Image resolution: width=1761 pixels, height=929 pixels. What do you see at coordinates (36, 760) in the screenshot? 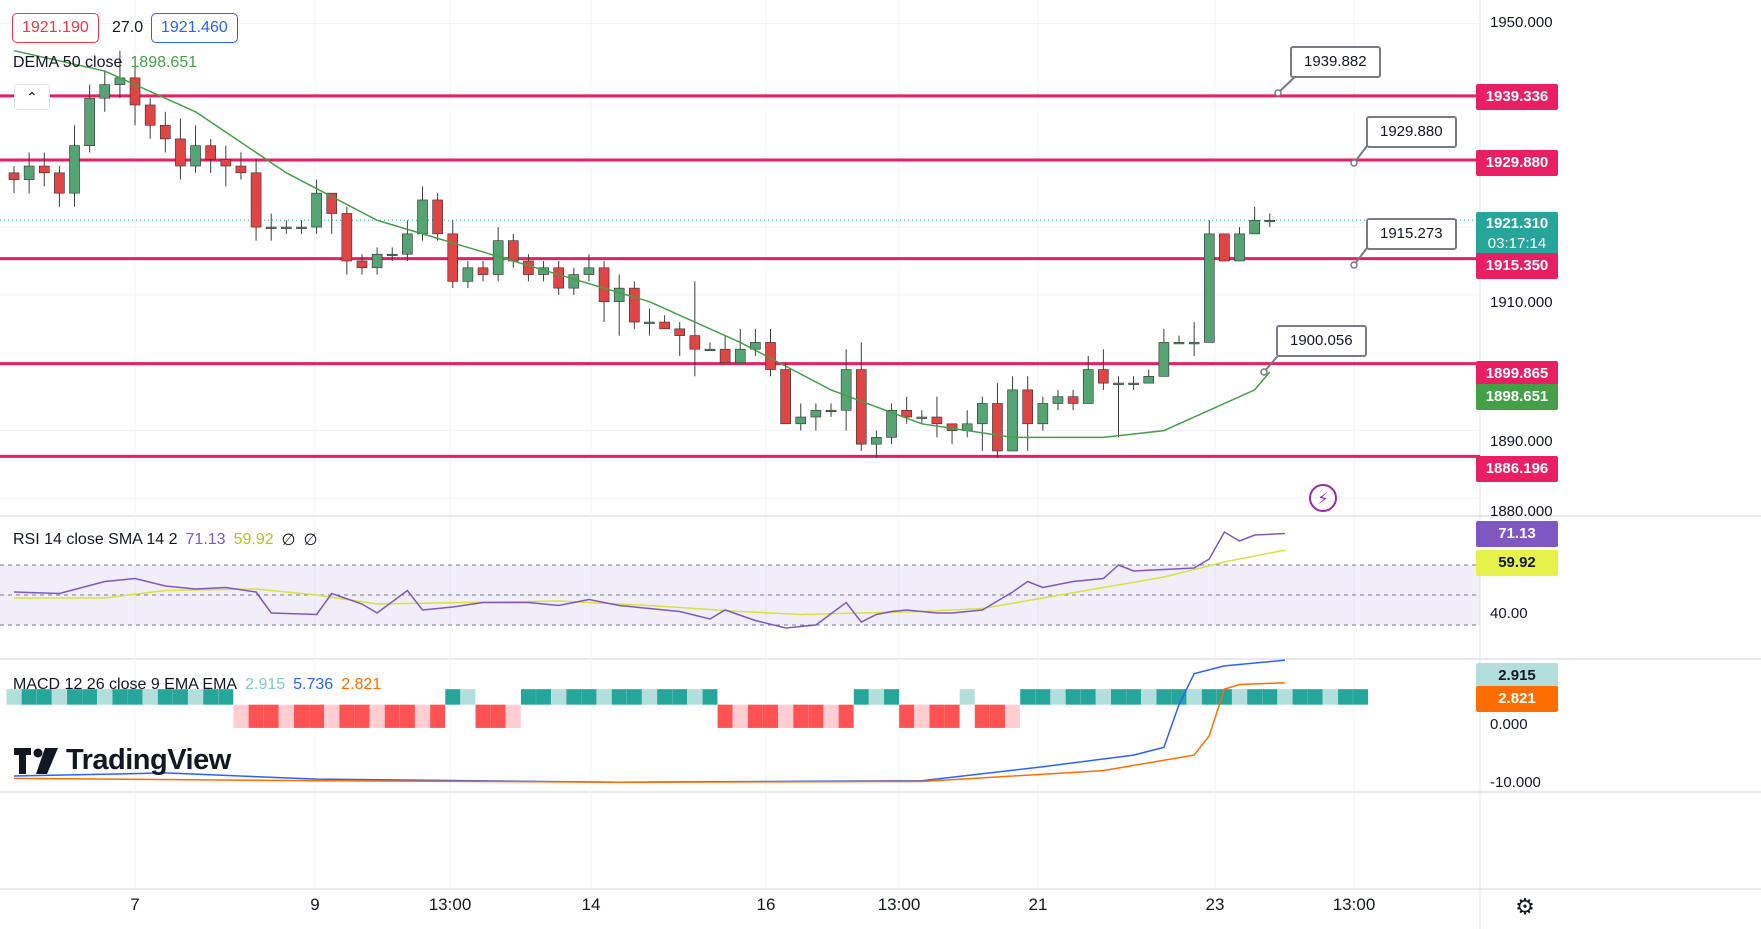
I see `tradingview-logo-icon` at bounding box center [36, 760].